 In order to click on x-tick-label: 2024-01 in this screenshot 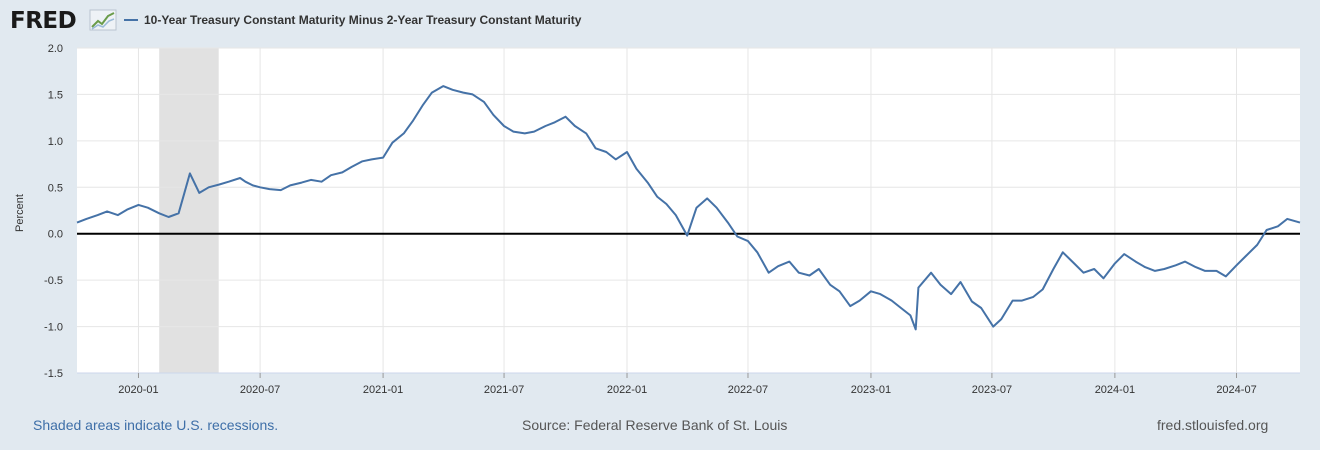, I will do `click(1115, 390)`.